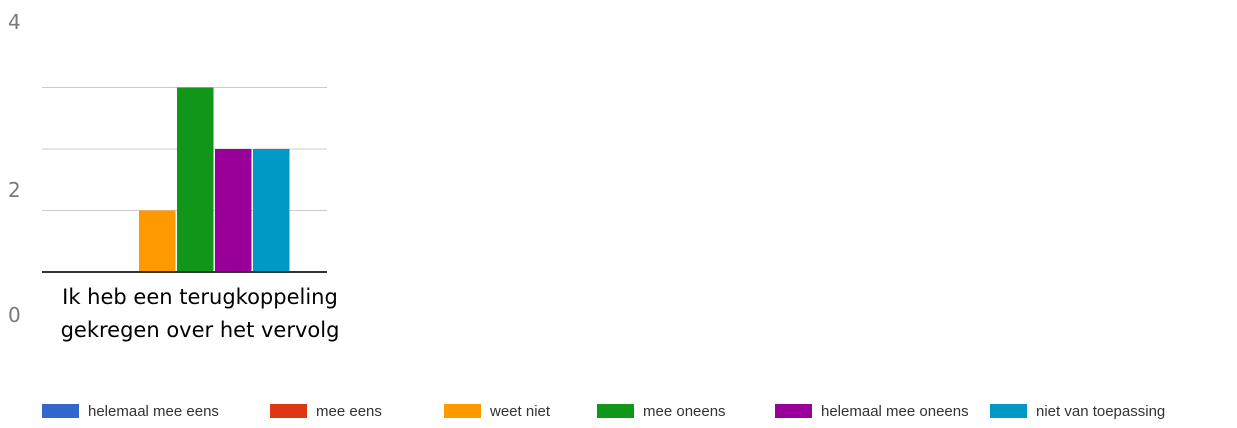  What do you see at coordinates (1100, 411) in the screenshot?
I see `legend-label: niet van toepassing` at bounding box center [1100, 411].